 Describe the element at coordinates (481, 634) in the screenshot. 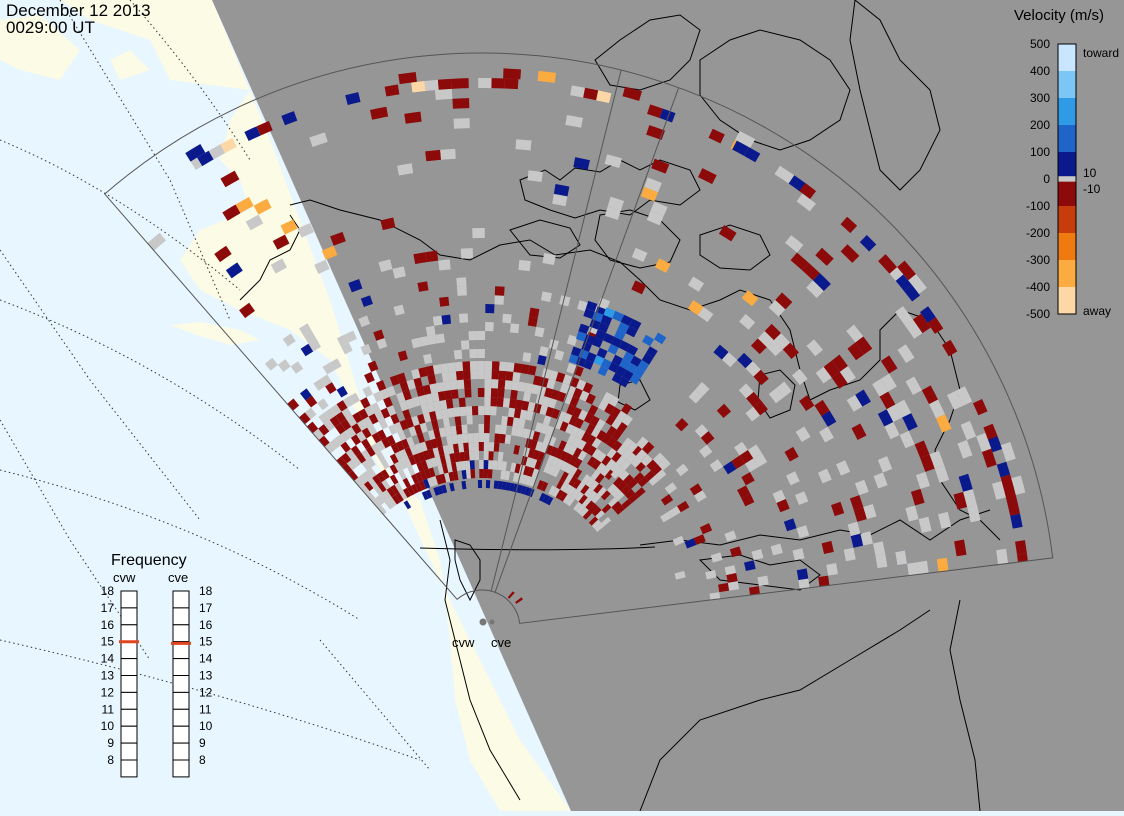

I see `radar-sites: cvw cve` at that location.